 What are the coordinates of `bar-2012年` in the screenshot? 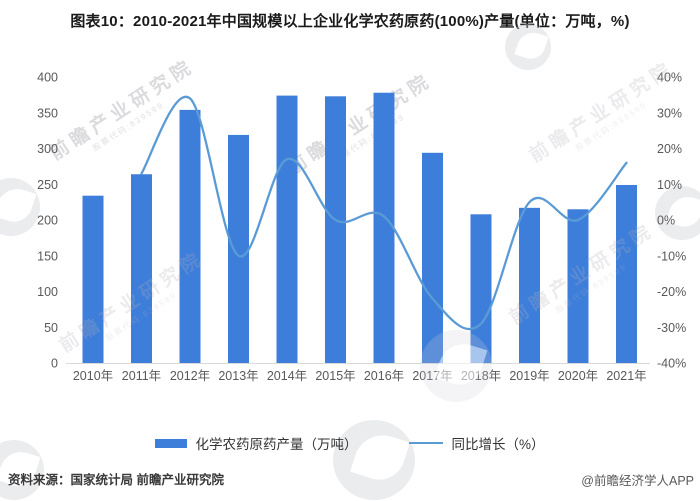 It's located at (190, 236).